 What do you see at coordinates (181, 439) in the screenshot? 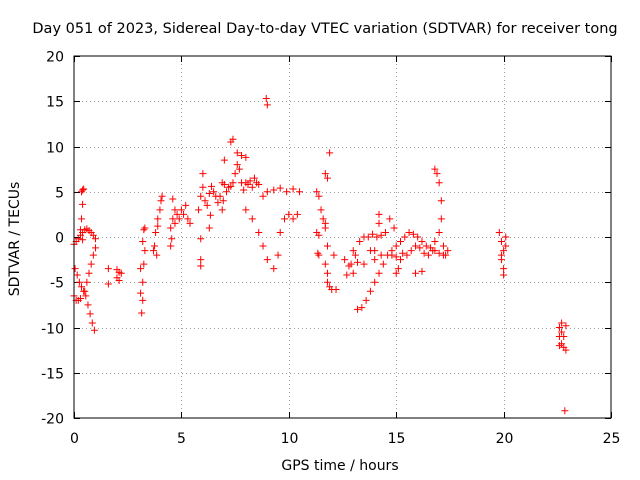
I see `x-tick-label: 5` at bounding box center [181, 439].